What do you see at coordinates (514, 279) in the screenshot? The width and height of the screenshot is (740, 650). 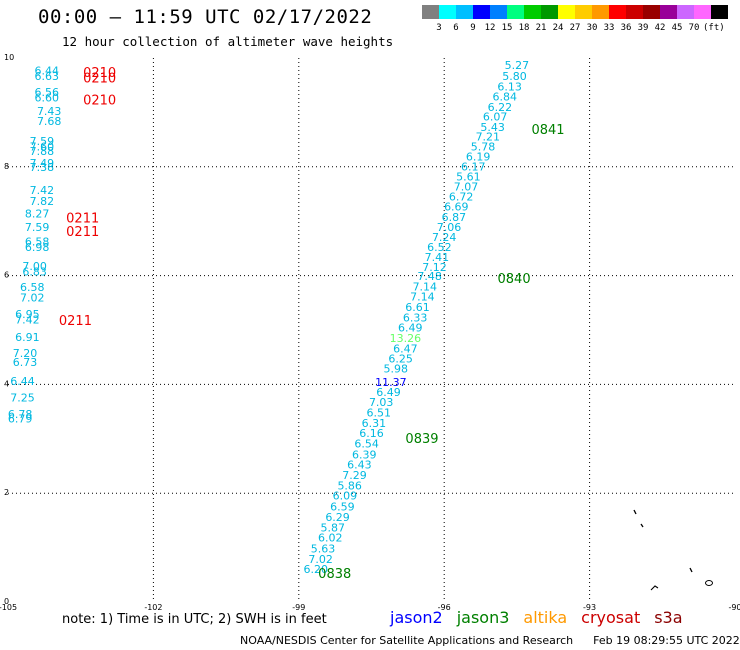 I see `pass-time-label: 0840` at bounding box center [514, 279].